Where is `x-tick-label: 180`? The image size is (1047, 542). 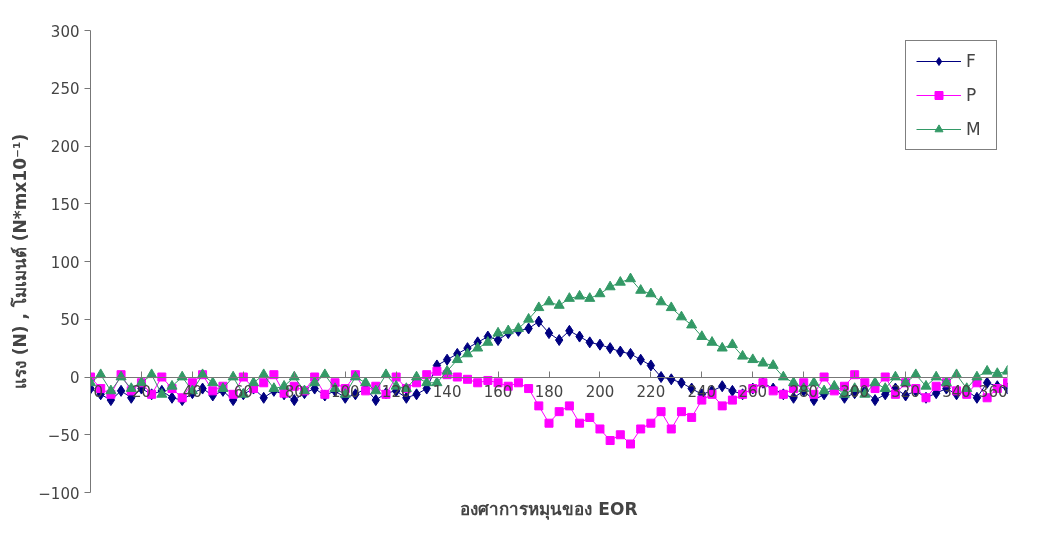 x-tick-label: 180 is located at coordinates (549, 392).